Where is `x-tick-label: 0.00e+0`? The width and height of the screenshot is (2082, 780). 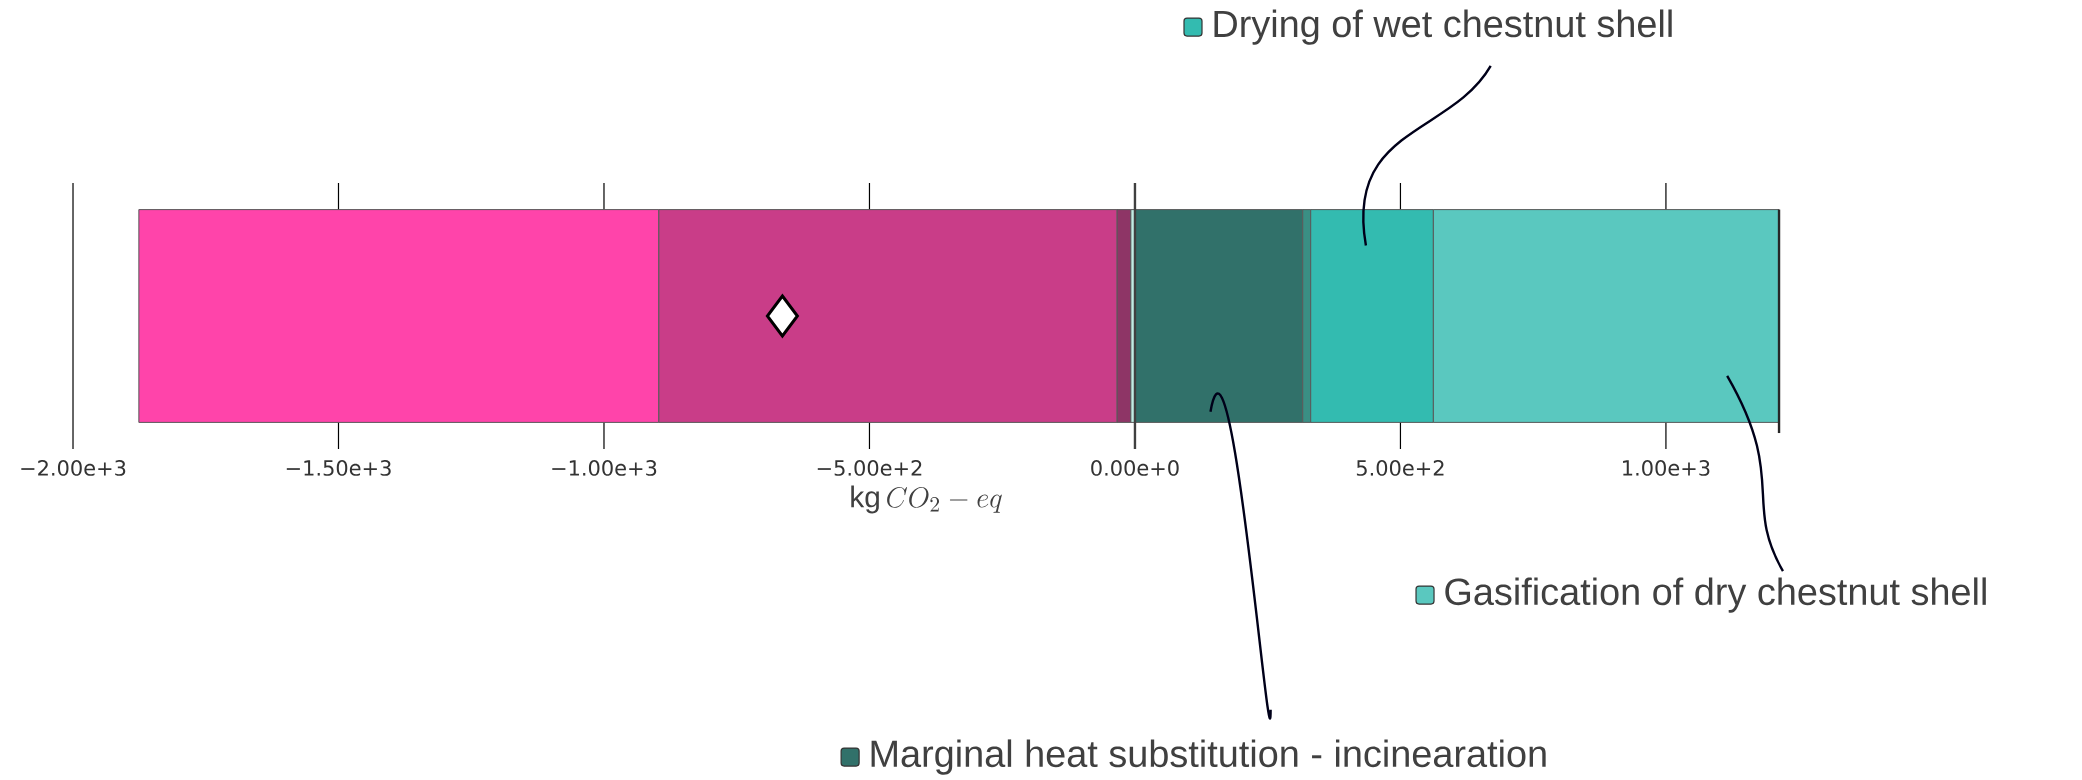 x-tick-label: 0.00e+0 is located at coordinates (1135, 468).